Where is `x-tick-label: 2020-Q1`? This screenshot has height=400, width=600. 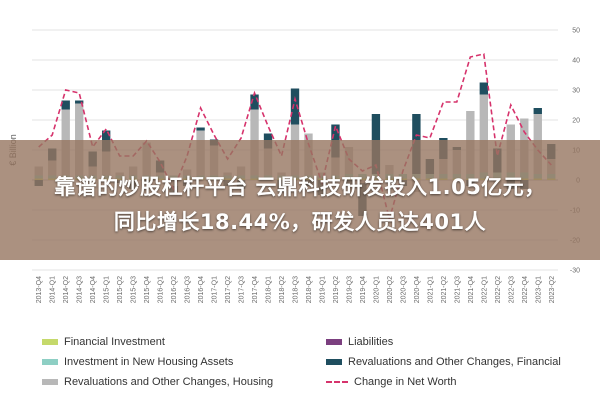
x-tick-label: 2020-Q1 is located at coordinates (376, 289).